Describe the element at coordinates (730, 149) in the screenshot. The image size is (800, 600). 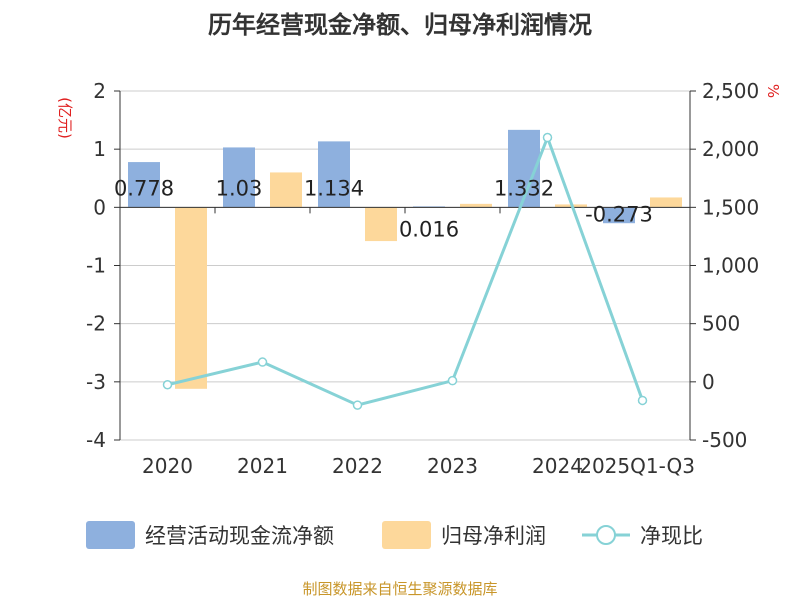
I see `y-right-tick-label: 2,000` at that location.